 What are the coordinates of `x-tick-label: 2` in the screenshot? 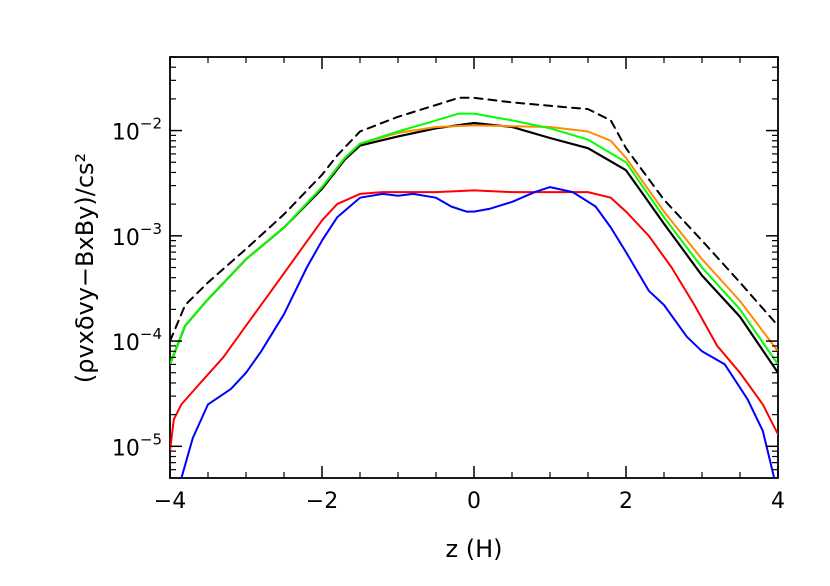 It's located at (626, 501).